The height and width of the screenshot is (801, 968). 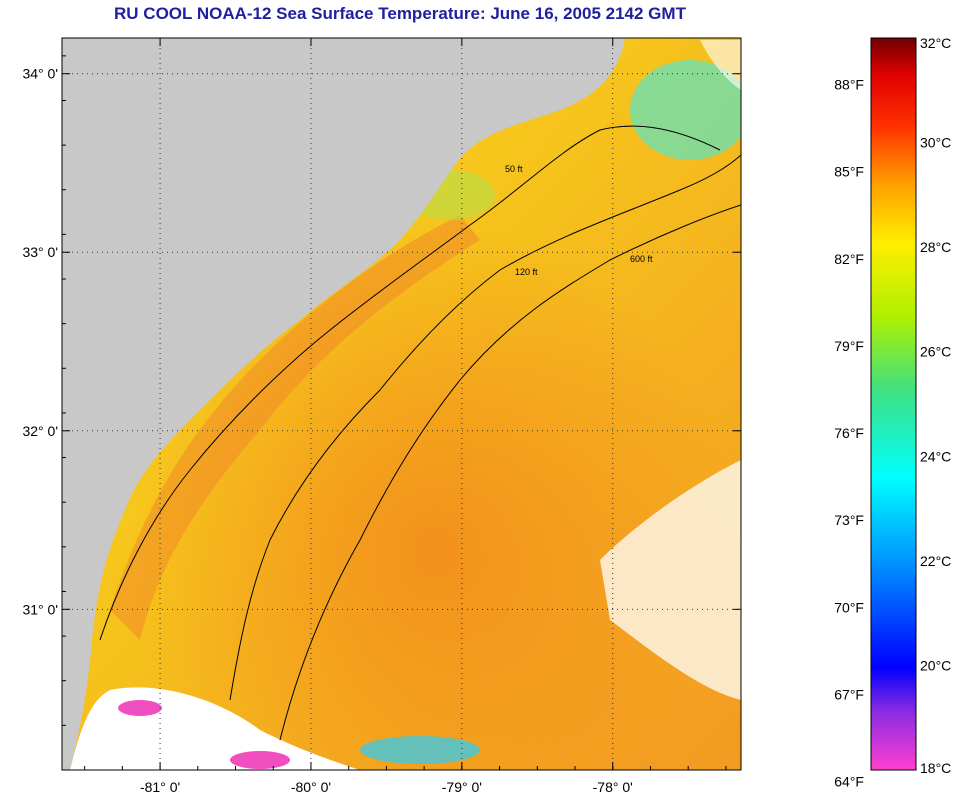 What do you see at coordinates (849, 346) in the screenshot?
I see `colorbar-f-label: 79°F` at bounding box center [849, 346].